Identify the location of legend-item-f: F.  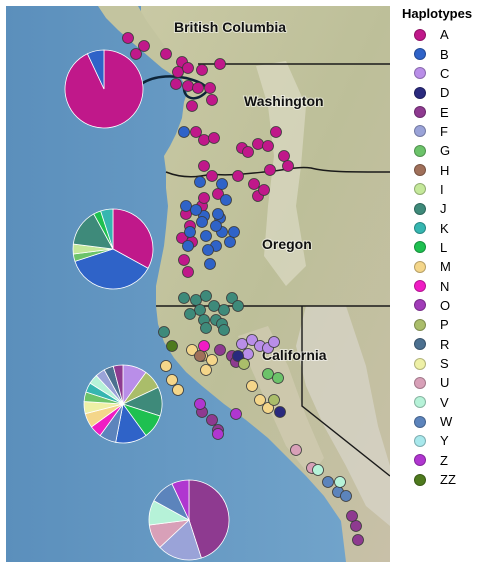
(441, 131).